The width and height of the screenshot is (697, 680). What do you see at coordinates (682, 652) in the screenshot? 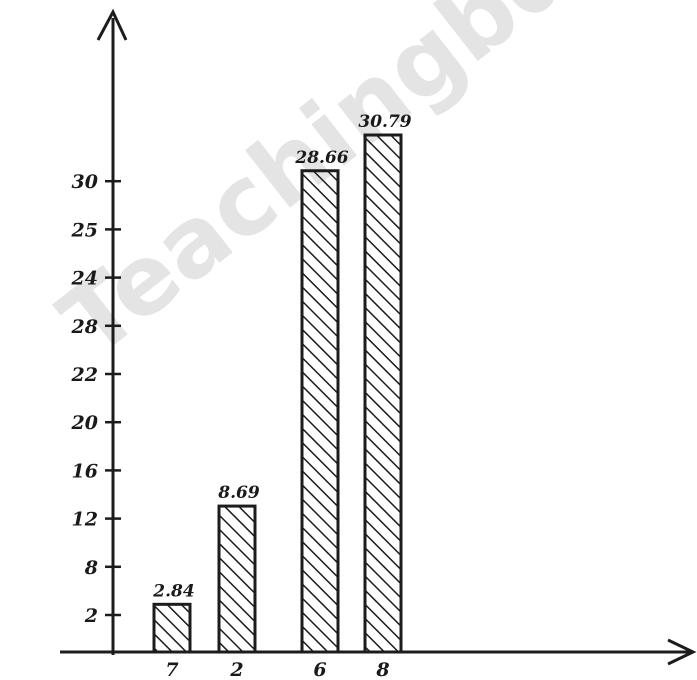
I see `x-axis-arrow` at bounding box center [682, 652].